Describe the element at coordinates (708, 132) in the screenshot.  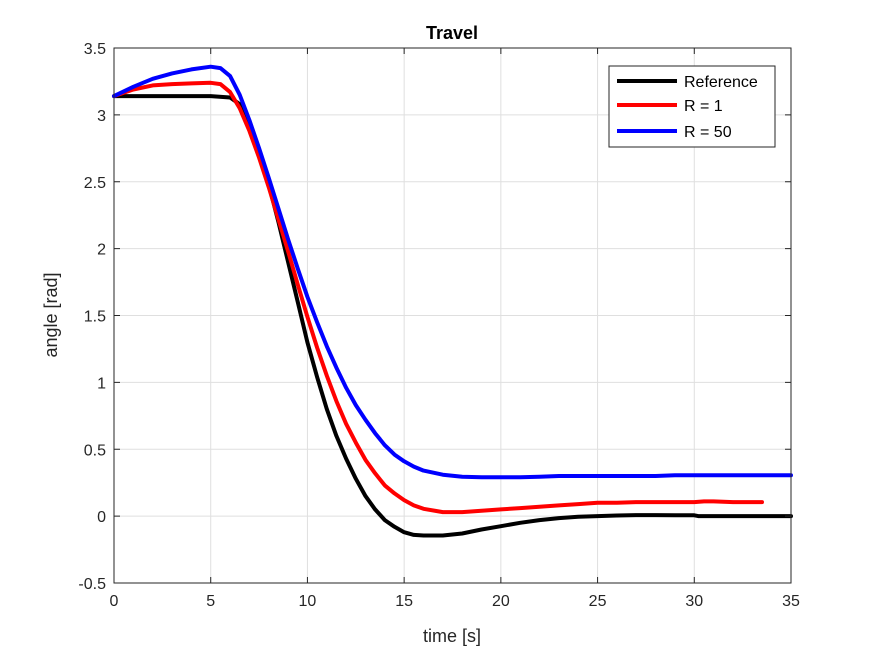
I see `legend-label-r50: R = 50` at that location.